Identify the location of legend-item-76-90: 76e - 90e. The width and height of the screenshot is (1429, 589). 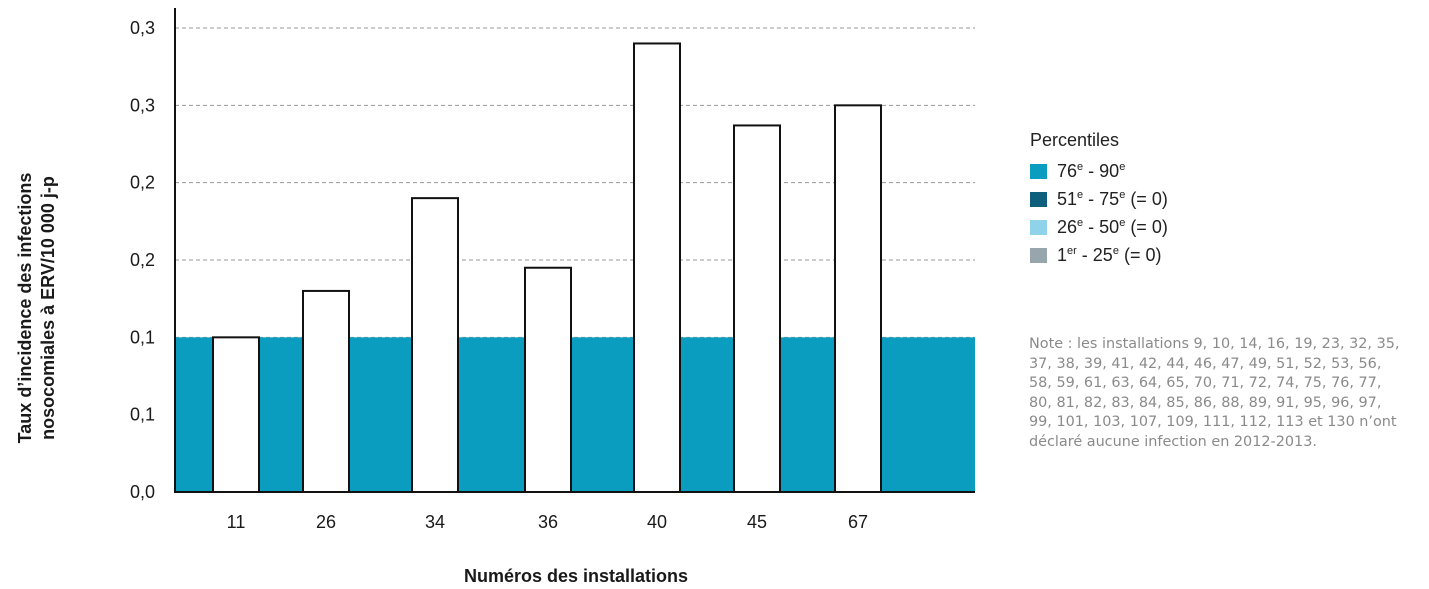
(1099, 171).